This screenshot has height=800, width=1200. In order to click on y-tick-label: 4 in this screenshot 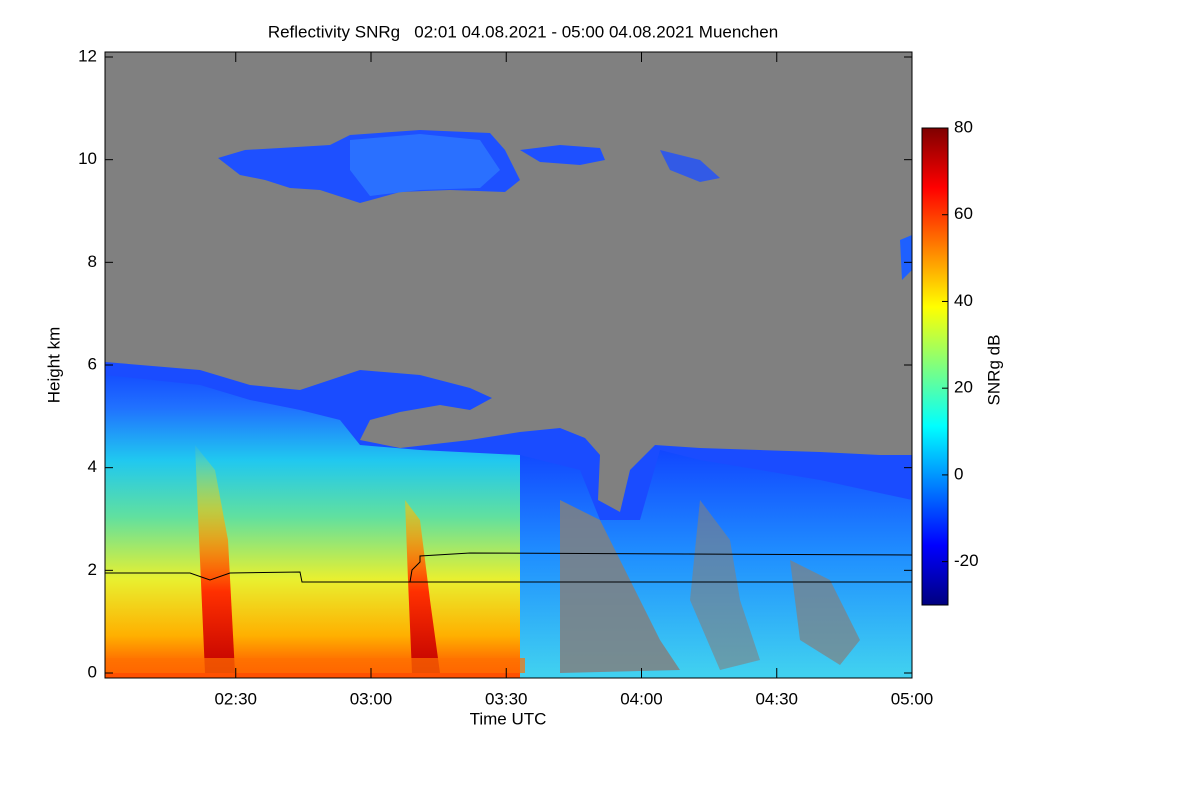, I will do `click(92, 466)`.